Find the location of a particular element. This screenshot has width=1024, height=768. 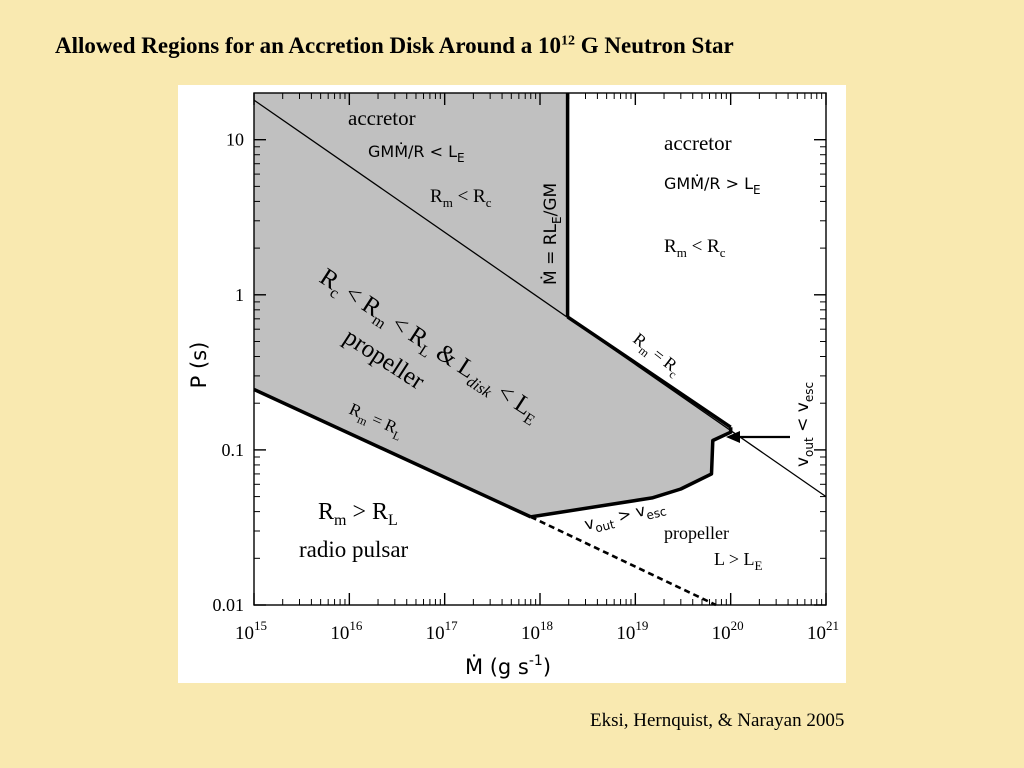

x-tick-label-2: 1016 is located at coordinates (346, 631).